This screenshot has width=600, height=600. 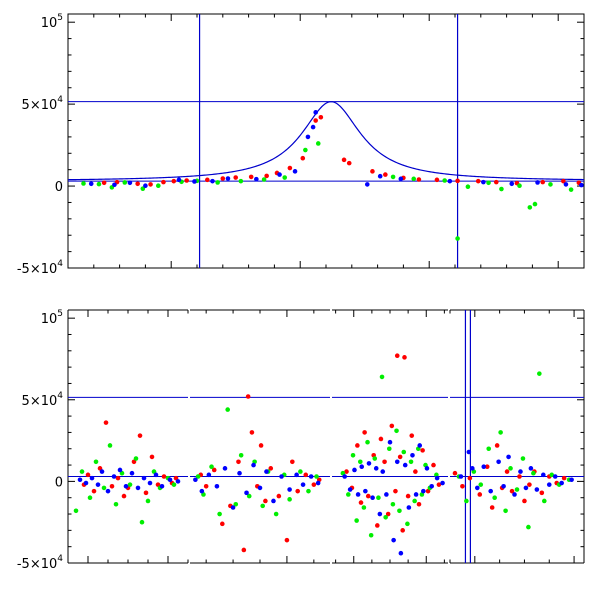 I want to click on y-tick-exponent: 4, so click(x=60, y=559).